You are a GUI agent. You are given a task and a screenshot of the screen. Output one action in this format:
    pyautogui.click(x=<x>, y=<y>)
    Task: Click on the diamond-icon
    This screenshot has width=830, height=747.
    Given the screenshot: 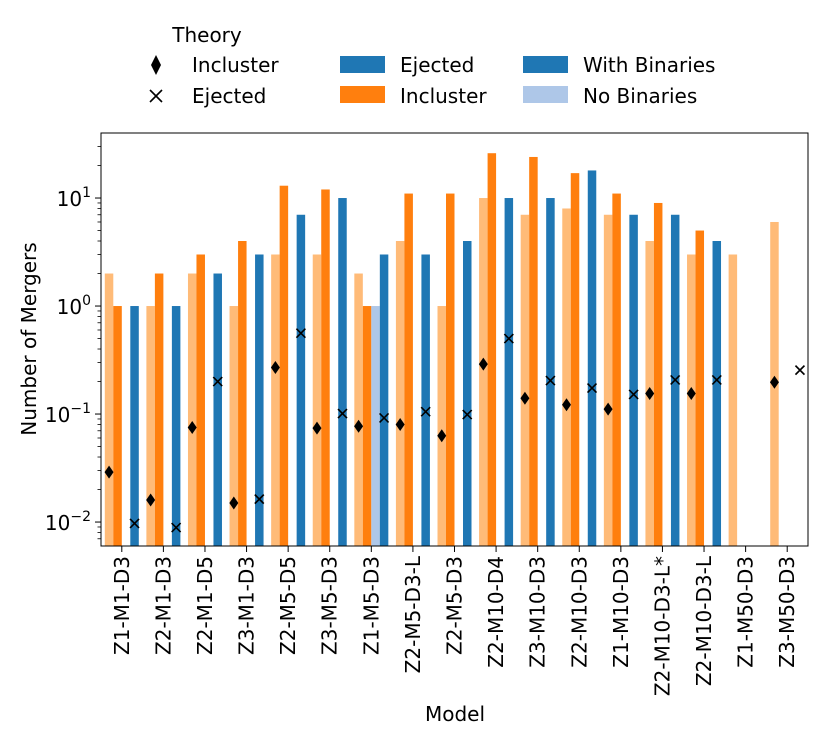 What is the action you would take?
    pyautogui.click(x=156, y=65)
    